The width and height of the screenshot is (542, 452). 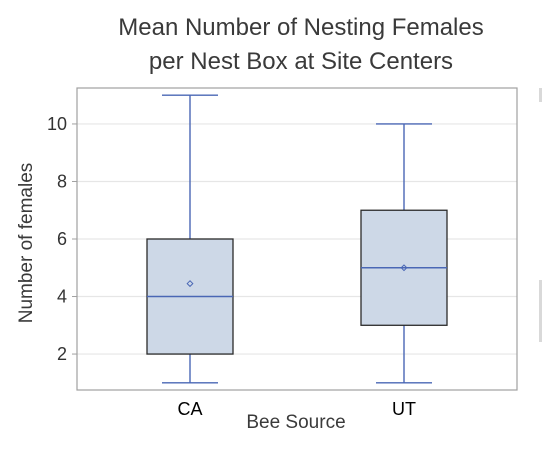 What do you see at coordinates (62, 181) in the screenshot?
I see `y-tick-label-8: 8` at bounding box center [62, 181].